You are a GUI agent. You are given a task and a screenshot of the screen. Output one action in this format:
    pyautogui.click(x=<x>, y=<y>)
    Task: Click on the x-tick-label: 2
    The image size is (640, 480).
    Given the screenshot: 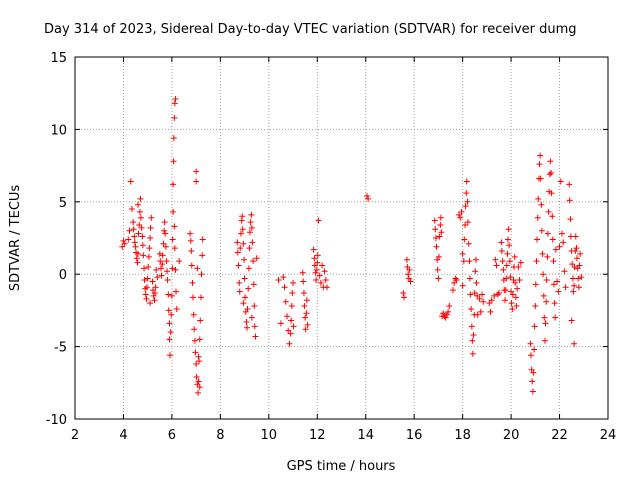 What is the action you would take?
    pyautogui.click(x=75, y=435)
    